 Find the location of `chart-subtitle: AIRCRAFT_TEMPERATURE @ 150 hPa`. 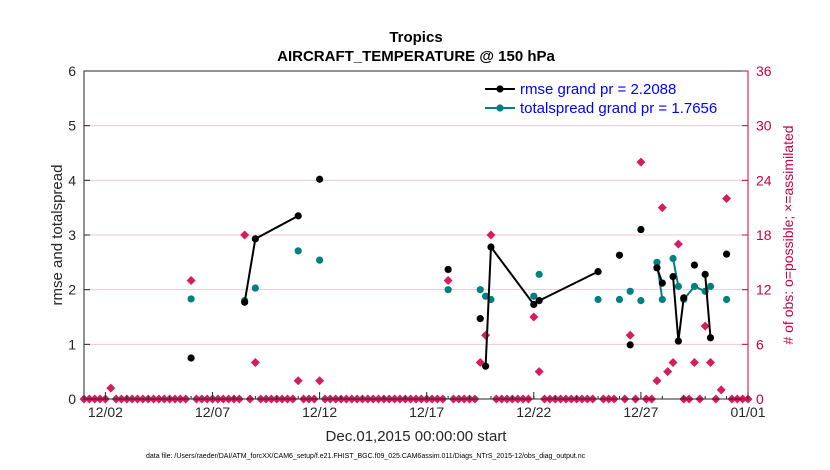

chart-subtitle: AIRCRAFT_TEMPERATURE @ 150 hPa is located at coordinates (416, 56).